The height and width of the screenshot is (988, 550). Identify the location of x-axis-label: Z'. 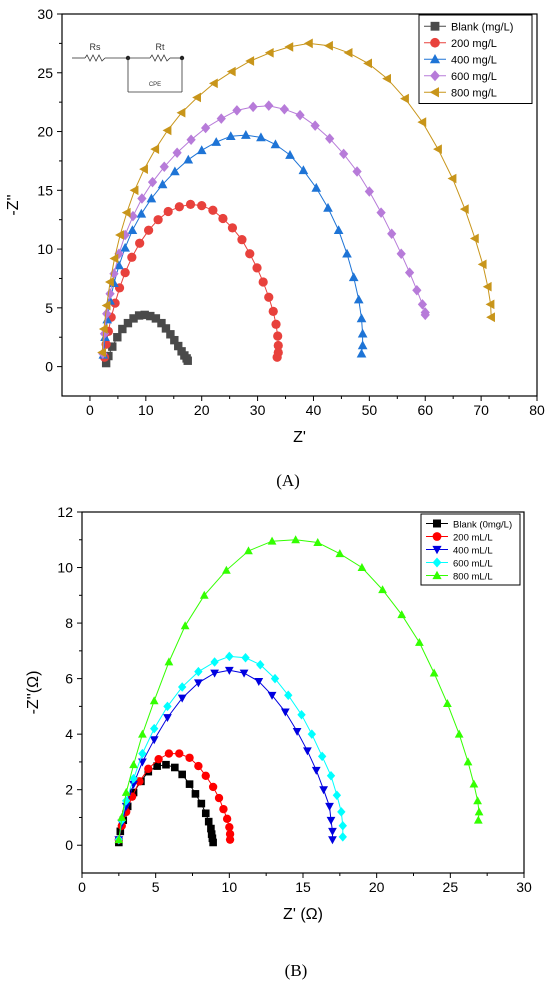
(299, 437).